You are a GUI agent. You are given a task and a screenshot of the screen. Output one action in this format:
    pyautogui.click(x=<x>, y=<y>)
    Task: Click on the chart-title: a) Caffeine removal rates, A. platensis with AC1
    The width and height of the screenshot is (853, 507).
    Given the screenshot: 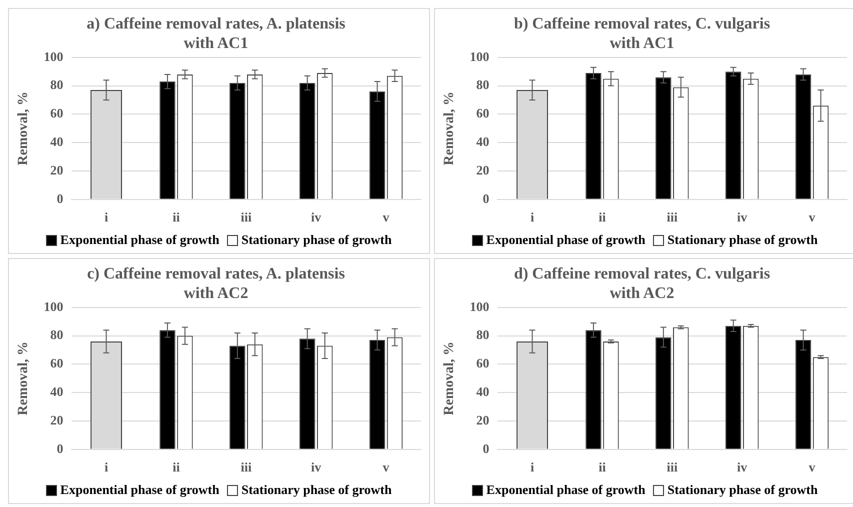 What is the action you would take?
    pyautogui.click(x=216, y=34)
    